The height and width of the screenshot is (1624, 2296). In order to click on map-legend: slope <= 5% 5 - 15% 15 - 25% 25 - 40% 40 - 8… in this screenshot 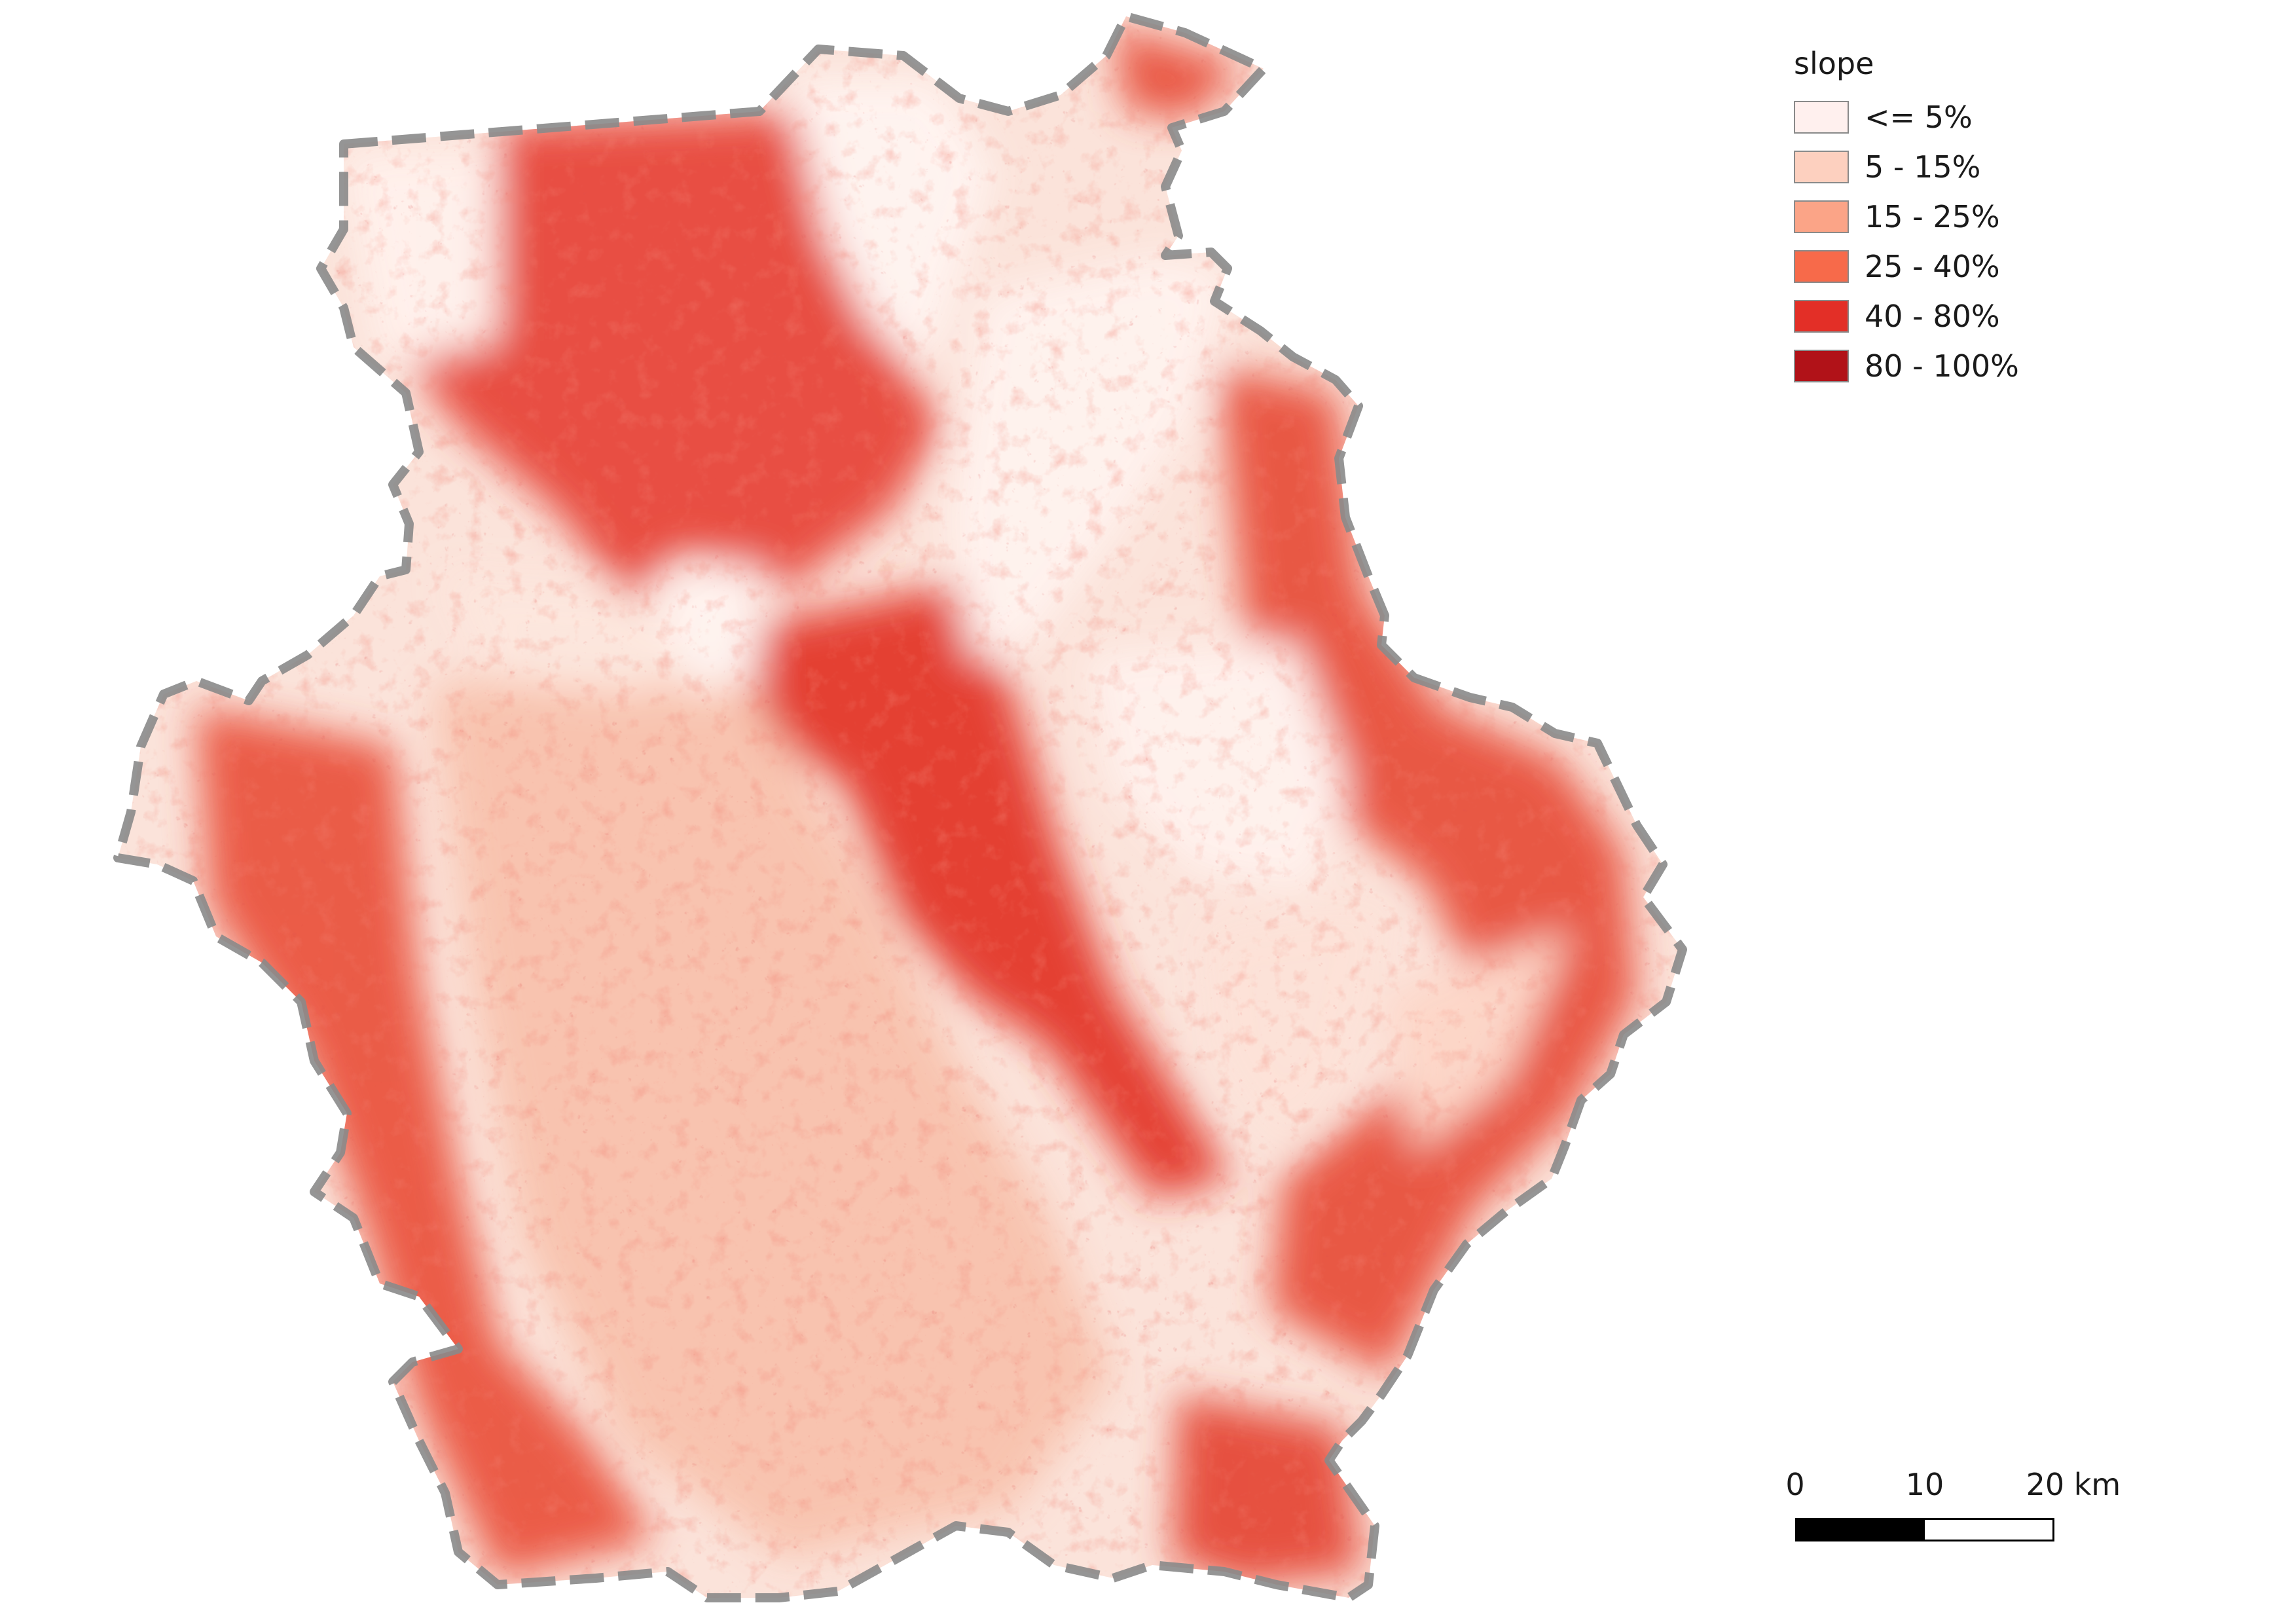, I will do `click(1990, 221)`.